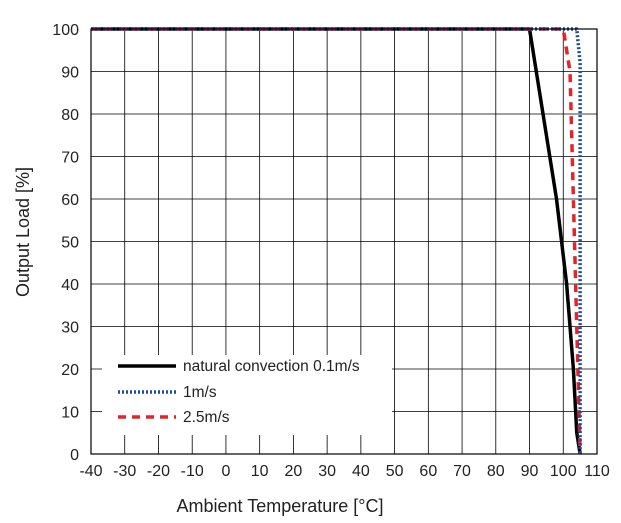 This screenshot has width=621, height=523. I want to click on y-axis-title: Output Load [%], so click(23, 232).